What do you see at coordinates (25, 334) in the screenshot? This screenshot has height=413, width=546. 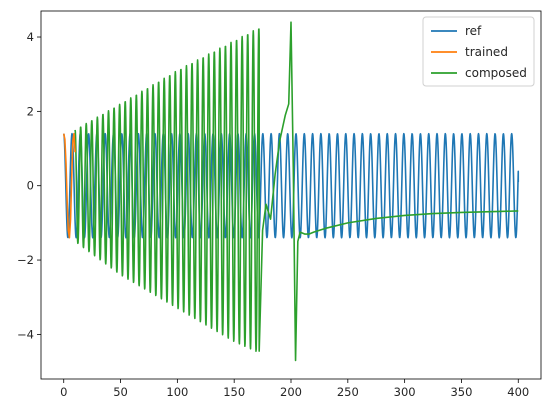 I see `y-tick-label: −4` at bounding box center [25, 334].